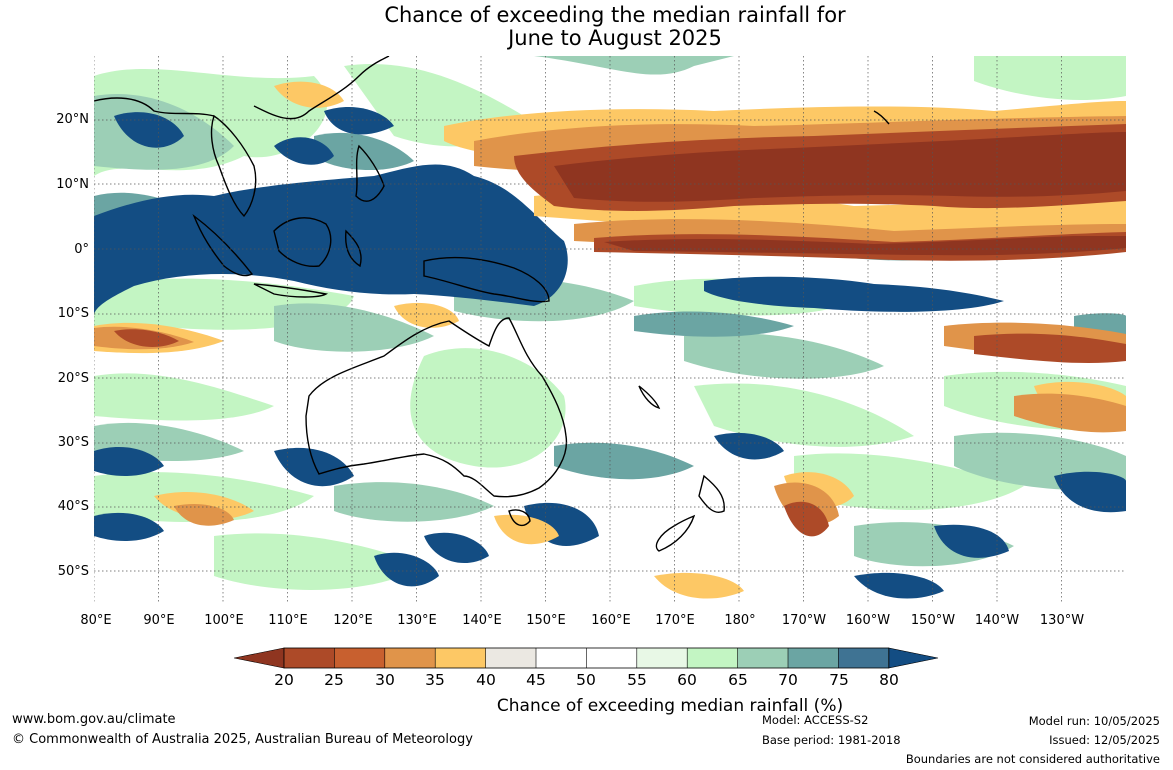  I want to click on indochina-outline, so click(233, 166).